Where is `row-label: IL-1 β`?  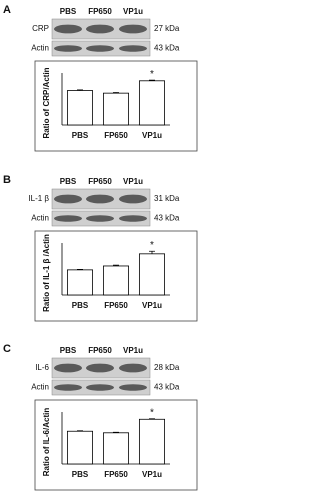 row-label: IL-1 β is located at coordinates (38, 198).